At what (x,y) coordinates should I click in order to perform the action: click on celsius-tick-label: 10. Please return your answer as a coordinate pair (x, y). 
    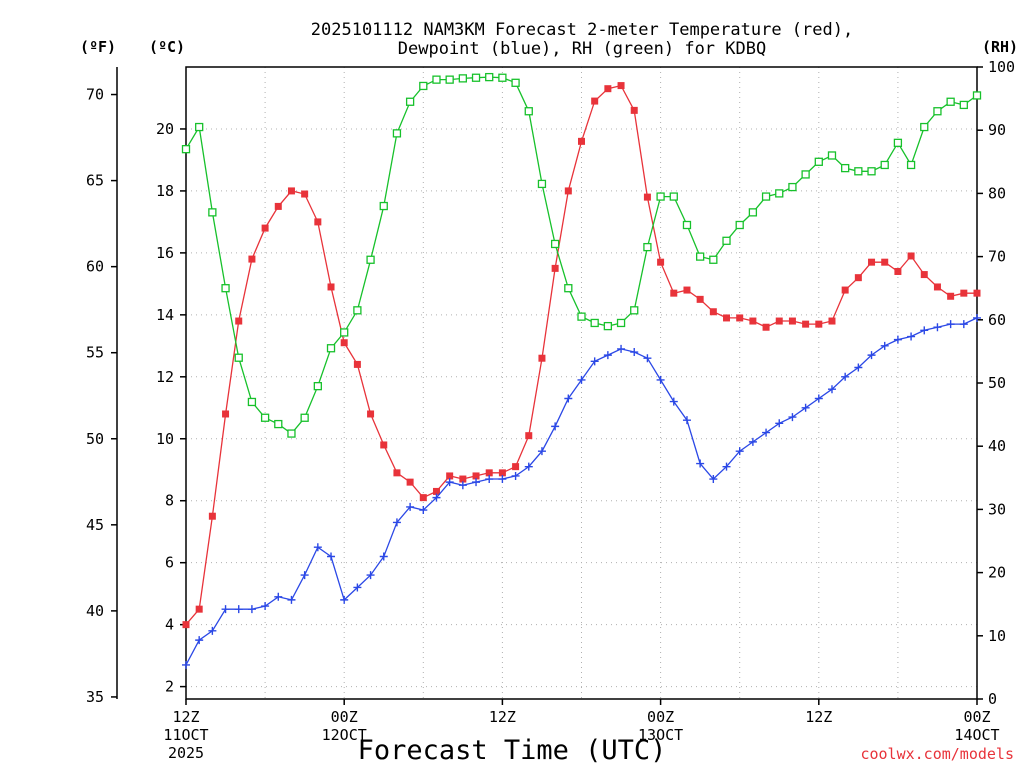
    Looking at the image, I should click on (165, 439).